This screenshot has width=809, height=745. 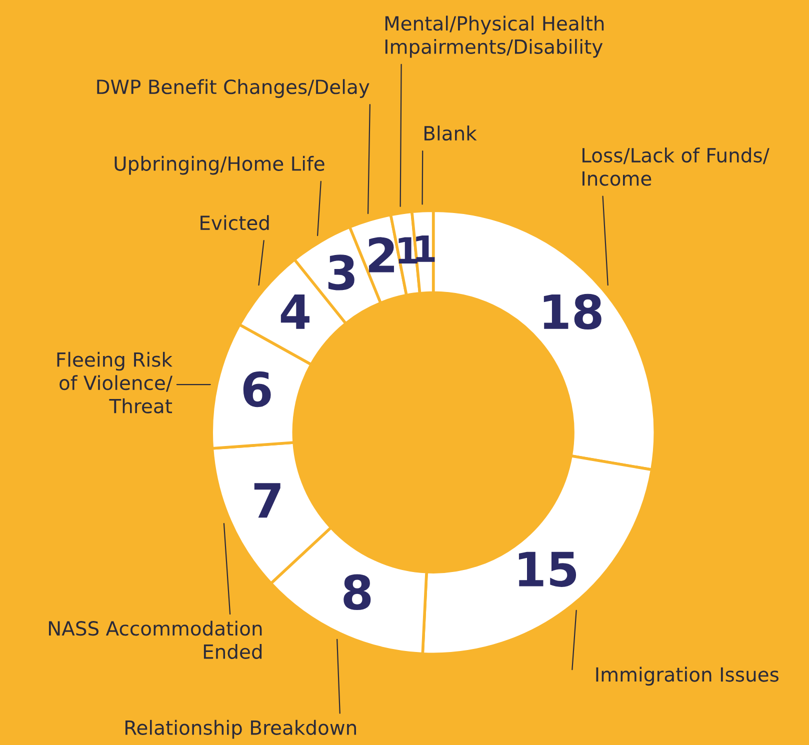 I want to click on slice-label: Upbringing/Home Life, so click(x=219, y=165).